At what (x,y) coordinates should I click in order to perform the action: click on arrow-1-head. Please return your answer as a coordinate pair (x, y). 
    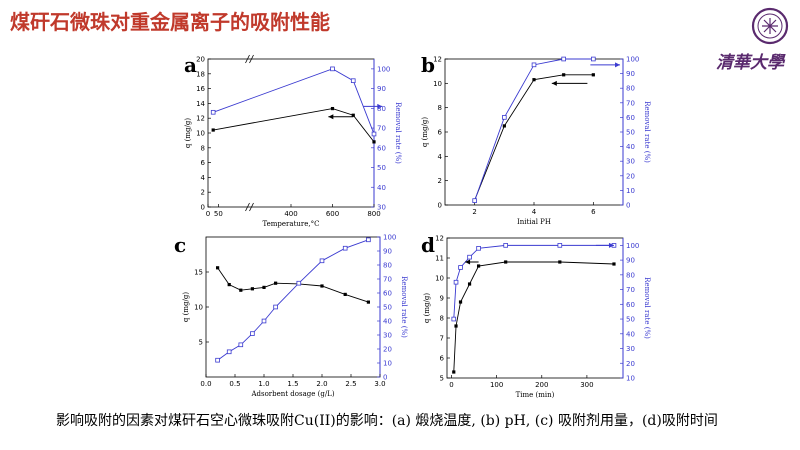
    Looking at the image, I should click on (554, 83).